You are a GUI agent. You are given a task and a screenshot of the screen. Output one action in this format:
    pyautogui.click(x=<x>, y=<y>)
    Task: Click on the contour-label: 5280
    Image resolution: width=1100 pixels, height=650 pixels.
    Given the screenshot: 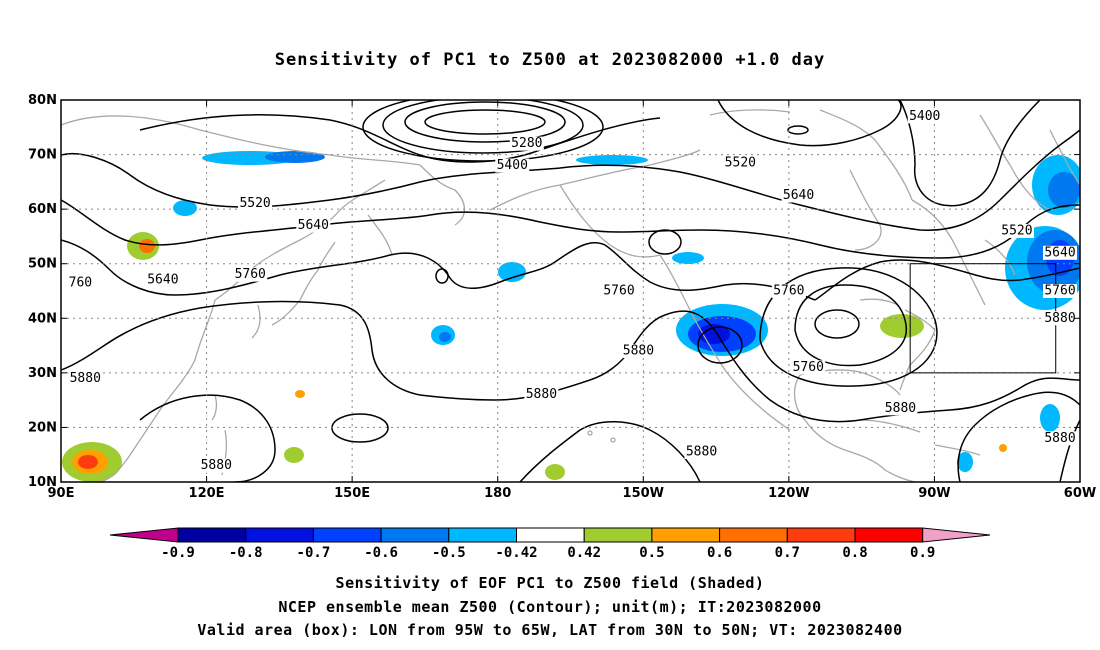 What is the action you would take?
    pyautogui.click(x=526, y=143)
    